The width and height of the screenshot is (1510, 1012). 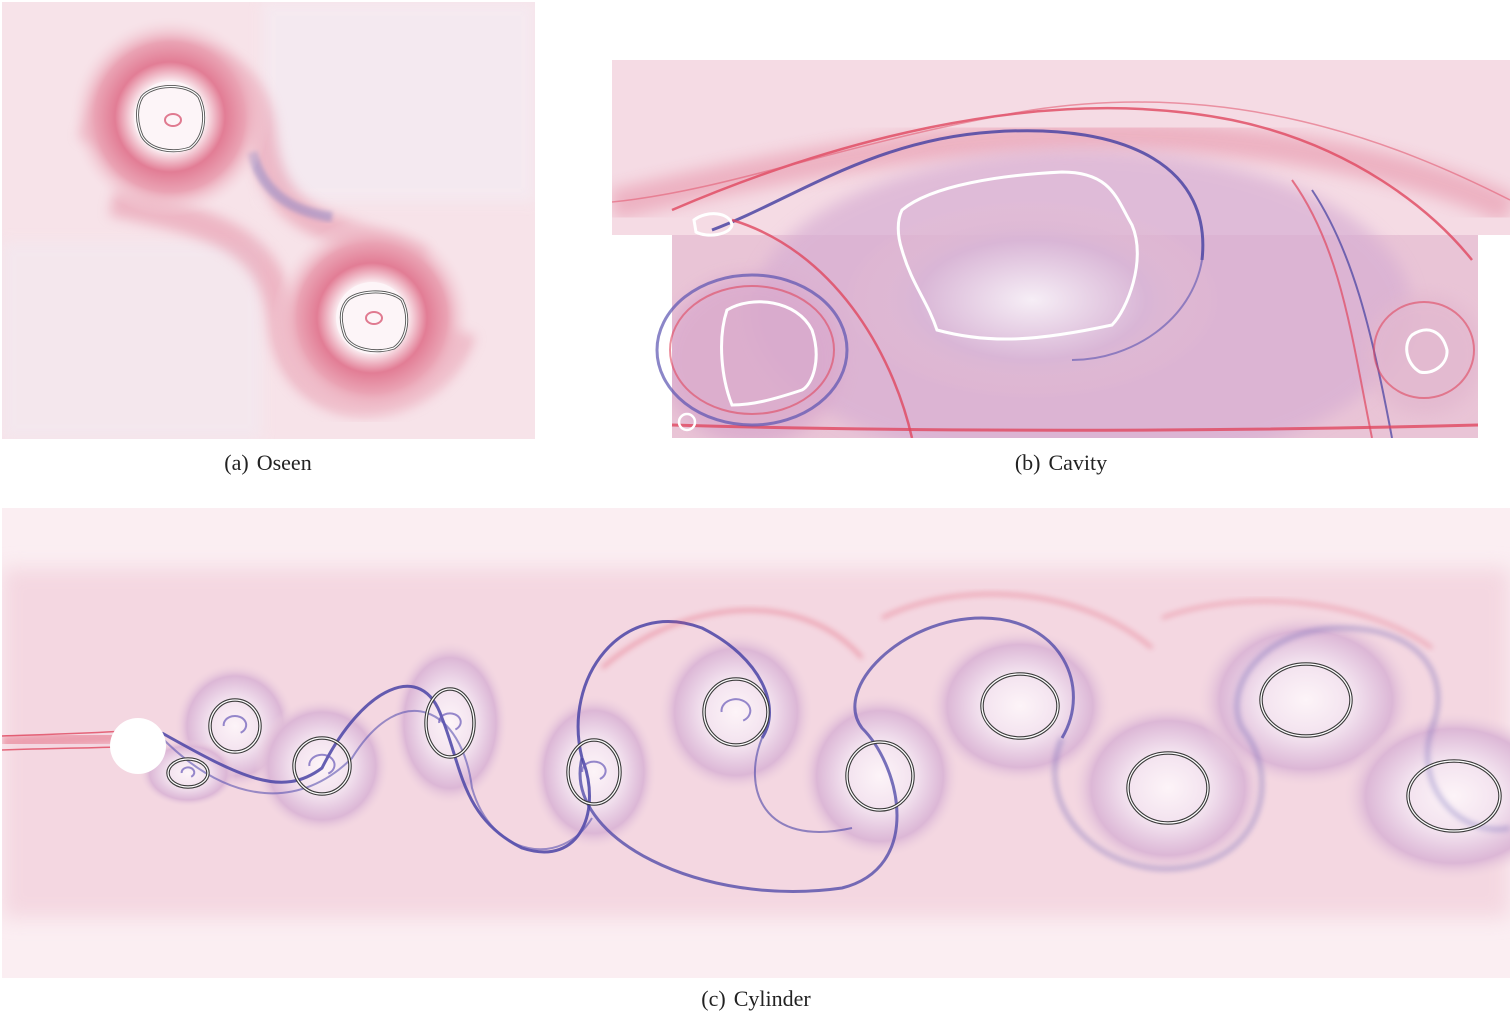 I want to click on caption-label: (c), so click(x=713, y=998).